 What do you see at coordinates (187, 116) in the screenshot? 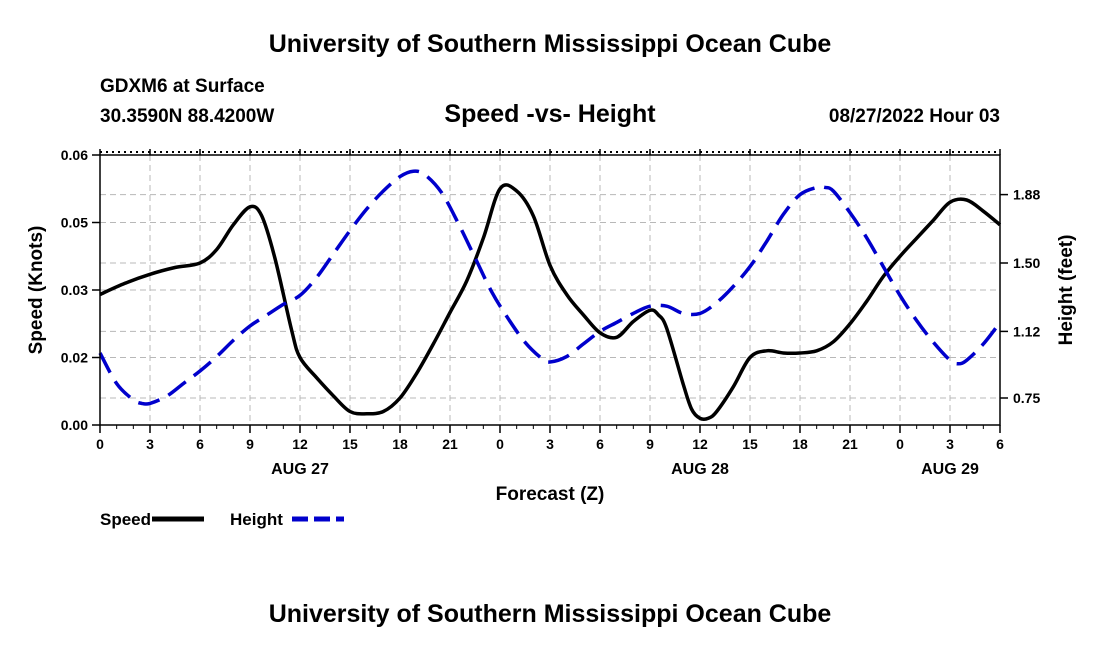
I see `coordinates-label: 30.3590N 88.4200W` at bounding box center [187, 116].